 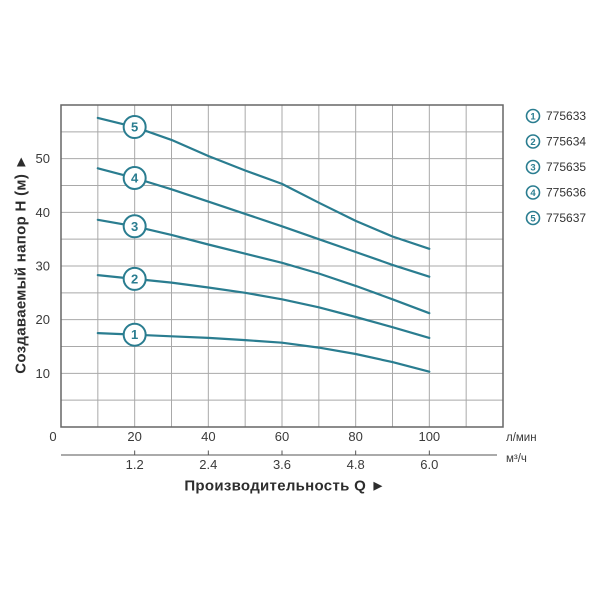 I want to click on curve-label-number-3: 3, so click(x=134, y=226).